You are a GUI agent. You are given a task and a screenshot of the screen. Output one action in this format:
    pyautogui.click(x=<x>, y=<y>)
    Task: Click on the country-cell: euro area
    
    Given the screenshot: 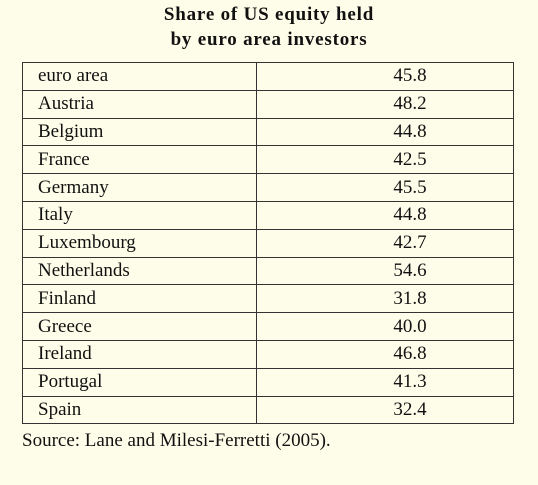 What is the action you would take?
    pyautogui.click(x=139, y=76)
    